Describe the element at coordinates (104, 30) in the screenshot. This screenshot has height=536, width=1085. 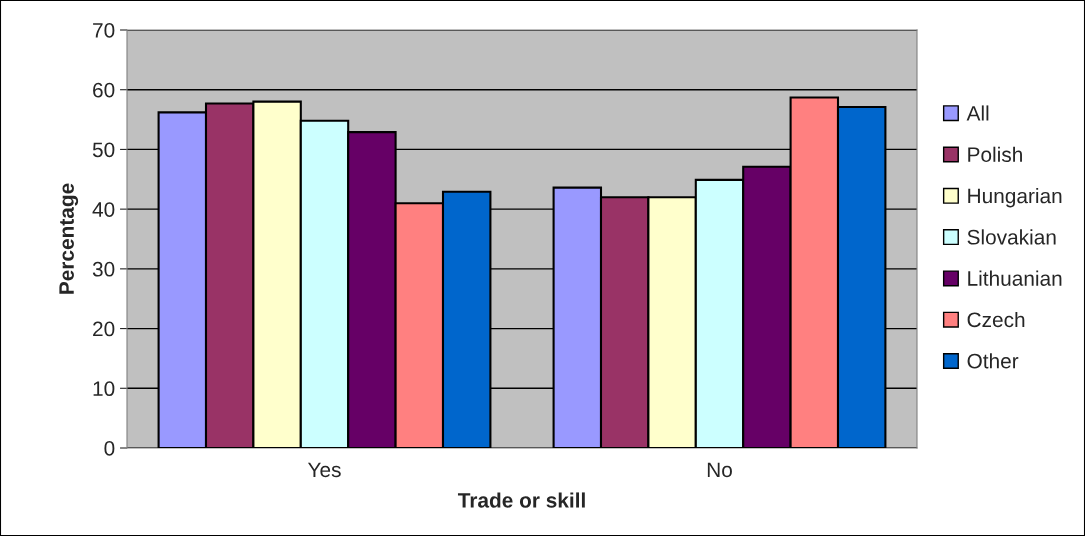
I see `y-tick-label: 70` at that location.